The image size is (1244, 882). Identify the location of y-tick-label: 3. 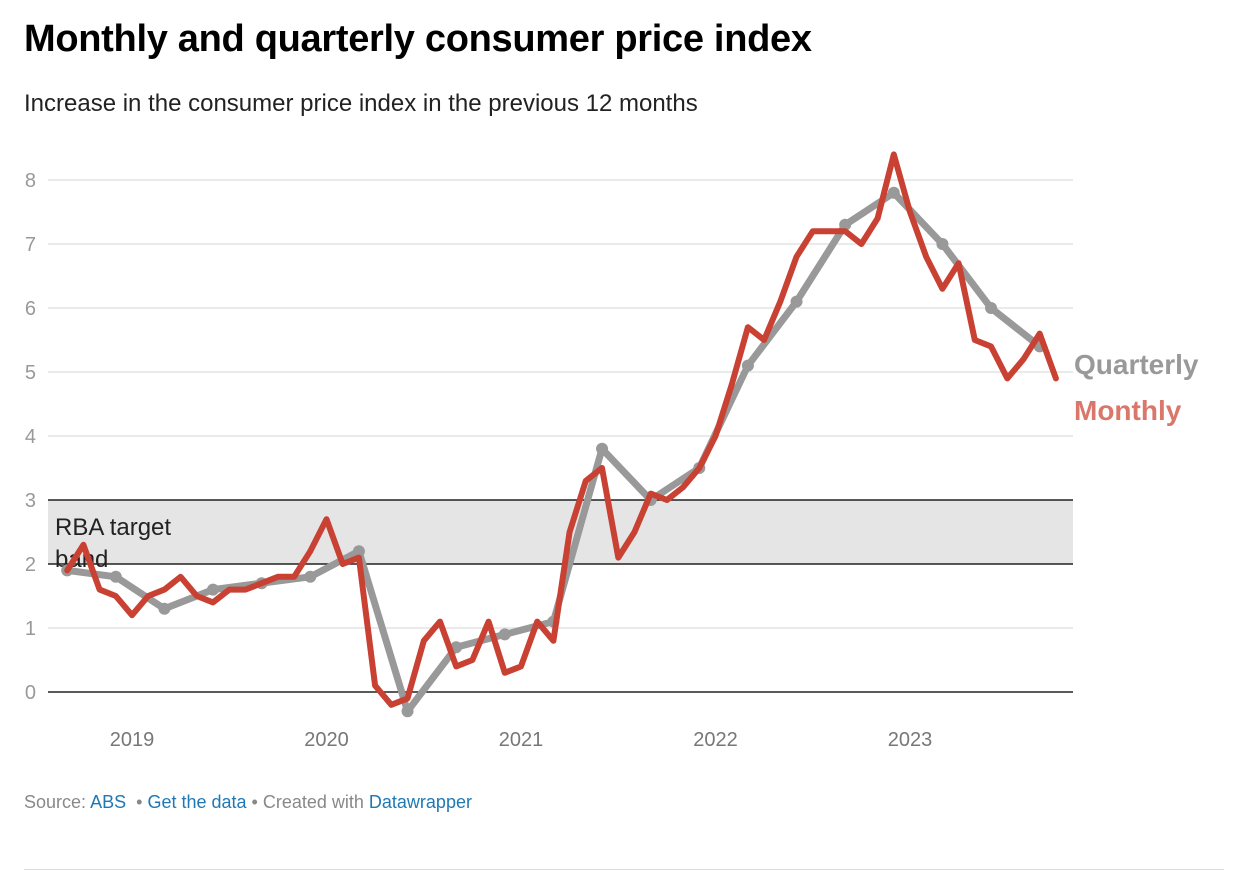
(30, 501).